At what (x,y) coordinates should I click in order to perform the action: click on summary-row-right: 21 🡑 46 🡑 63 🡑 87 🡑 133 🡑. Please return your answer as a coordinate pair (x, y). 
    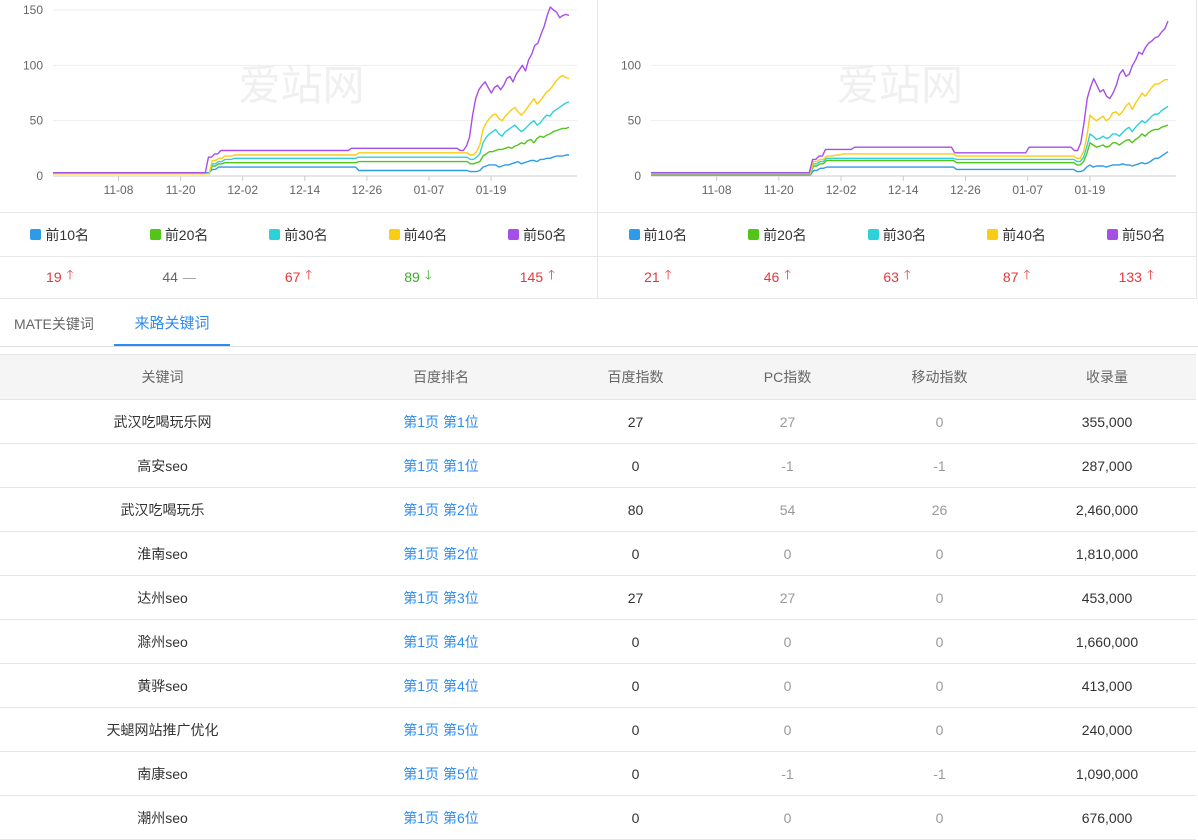
    Looking at the image, I should click on (897, 277).